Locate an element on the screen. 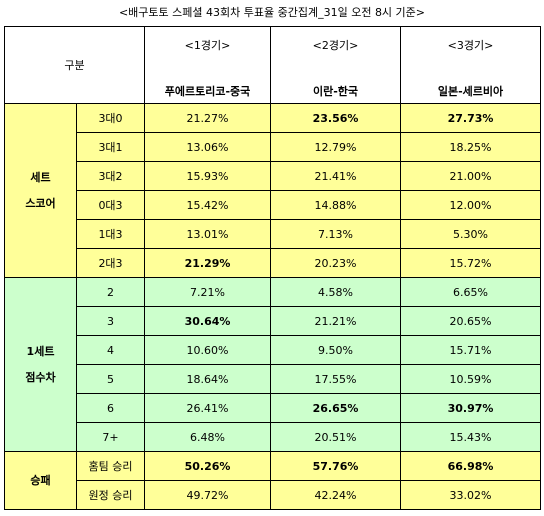 This screenshot has height=516, width=544. row-label: 3대1 is located at coordinates (110, 147).